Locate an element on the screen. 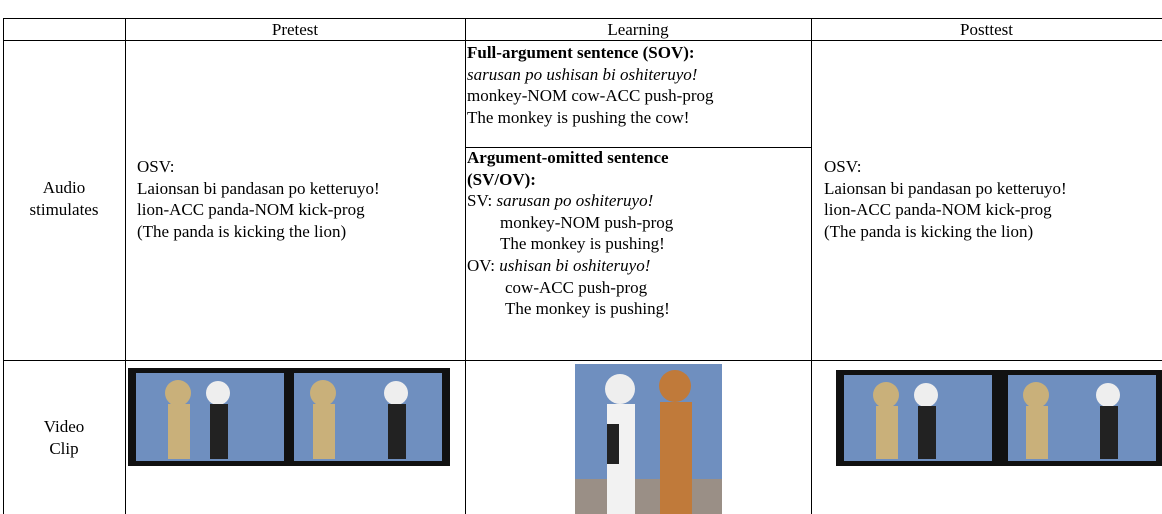  translation: The monkey is pushing the cow! is located at coordinates (578, 117).